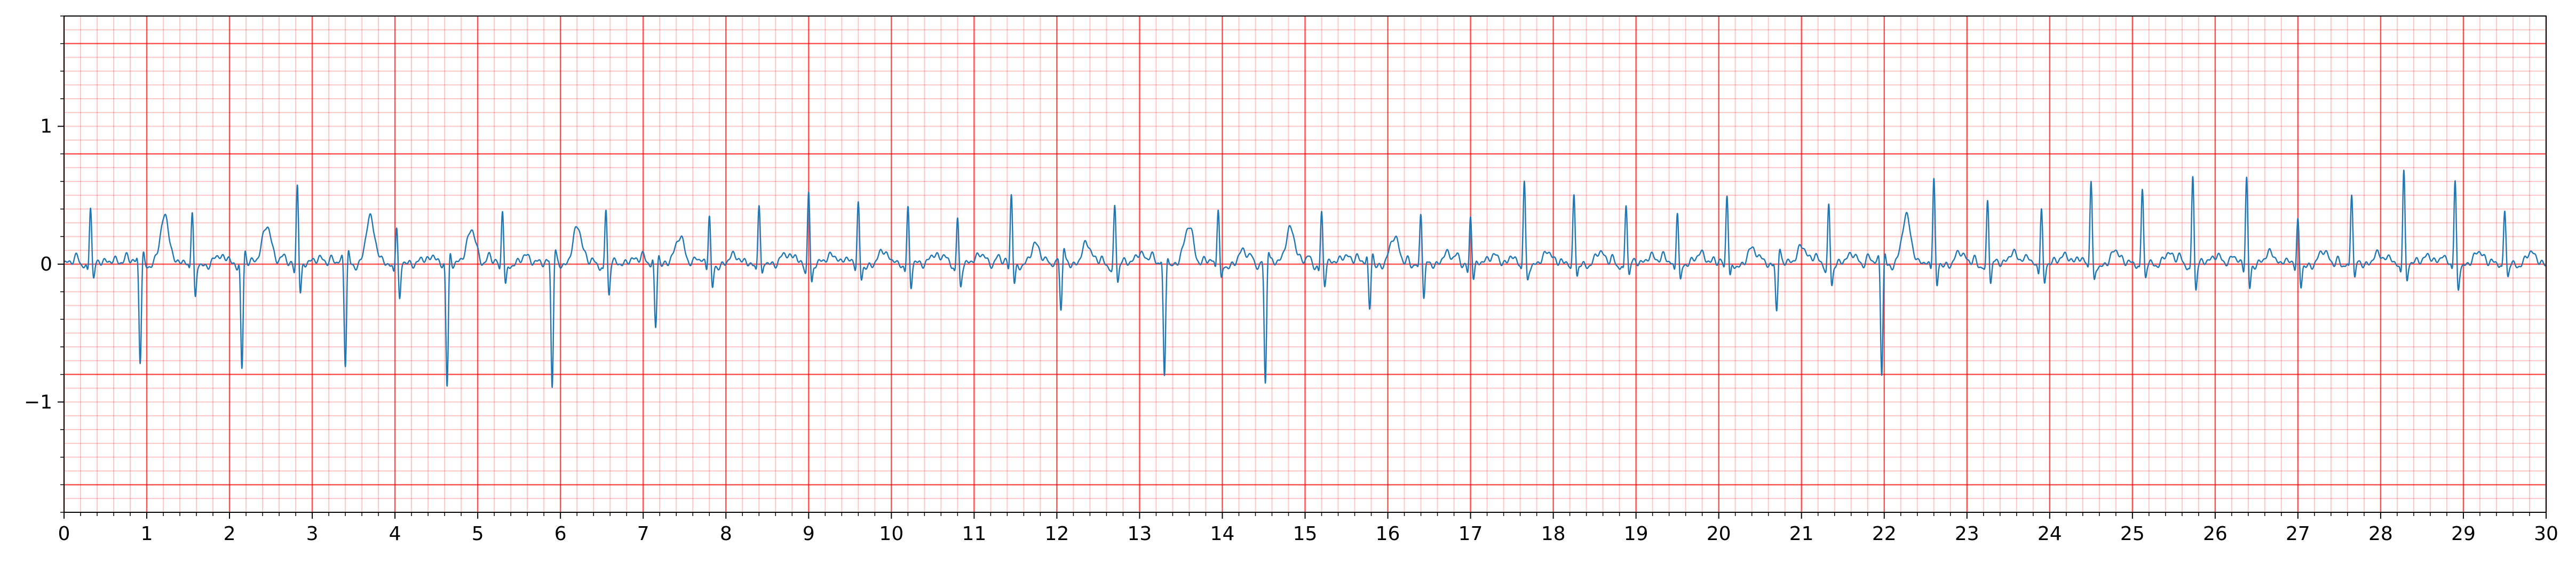 The width and height of the screenshot is (2576, 563). What do you see at coordinates (1140, 534) in the screenshot?
I see `x-tick-label: 13` at bounding box center [1140, 534].